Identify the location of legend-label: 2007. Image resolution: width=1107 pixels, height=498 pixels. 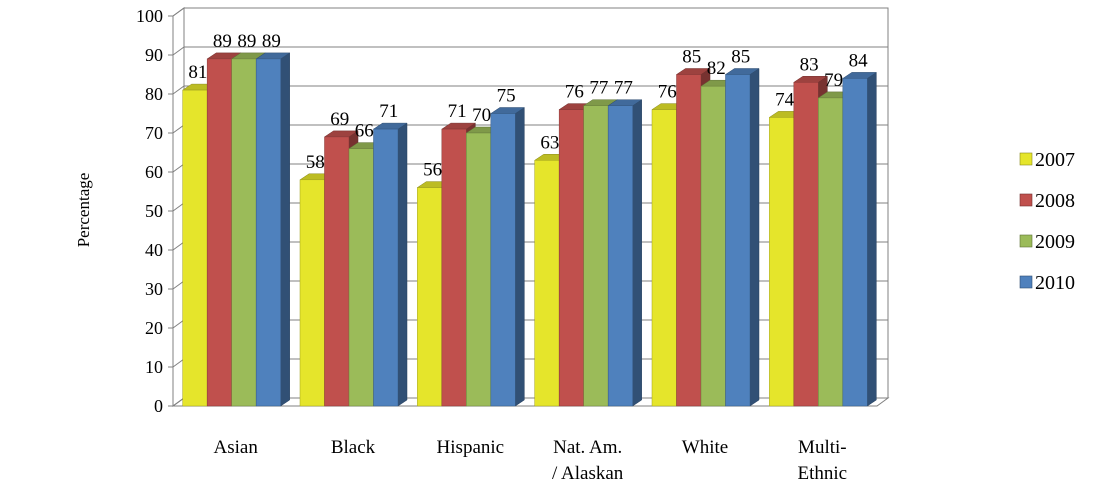
(1055, 160).